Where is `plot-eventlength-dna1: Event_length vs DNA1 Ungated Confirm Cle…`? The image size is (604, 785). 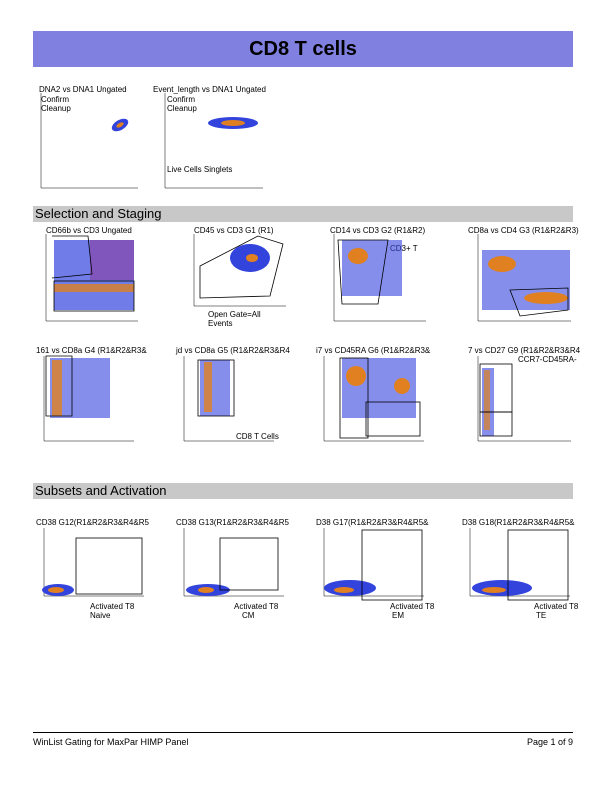
plot-eventlength-dna1: Event_length vs DNA1 Ungated Confirm Cle… is located at coordinates (210, 140).